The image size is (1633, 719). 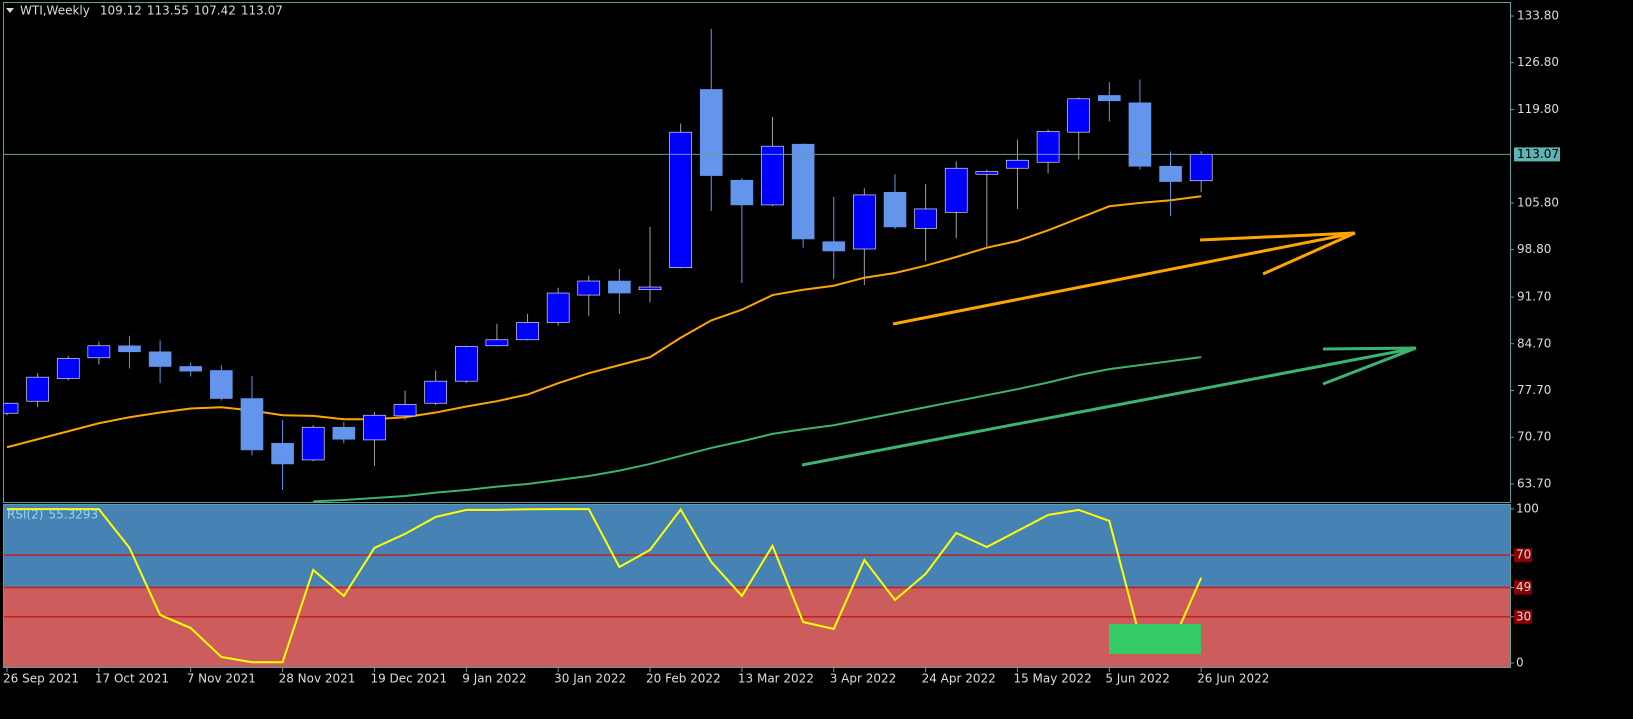 I want to click on menu-triangle, so click(x=10, y=10).